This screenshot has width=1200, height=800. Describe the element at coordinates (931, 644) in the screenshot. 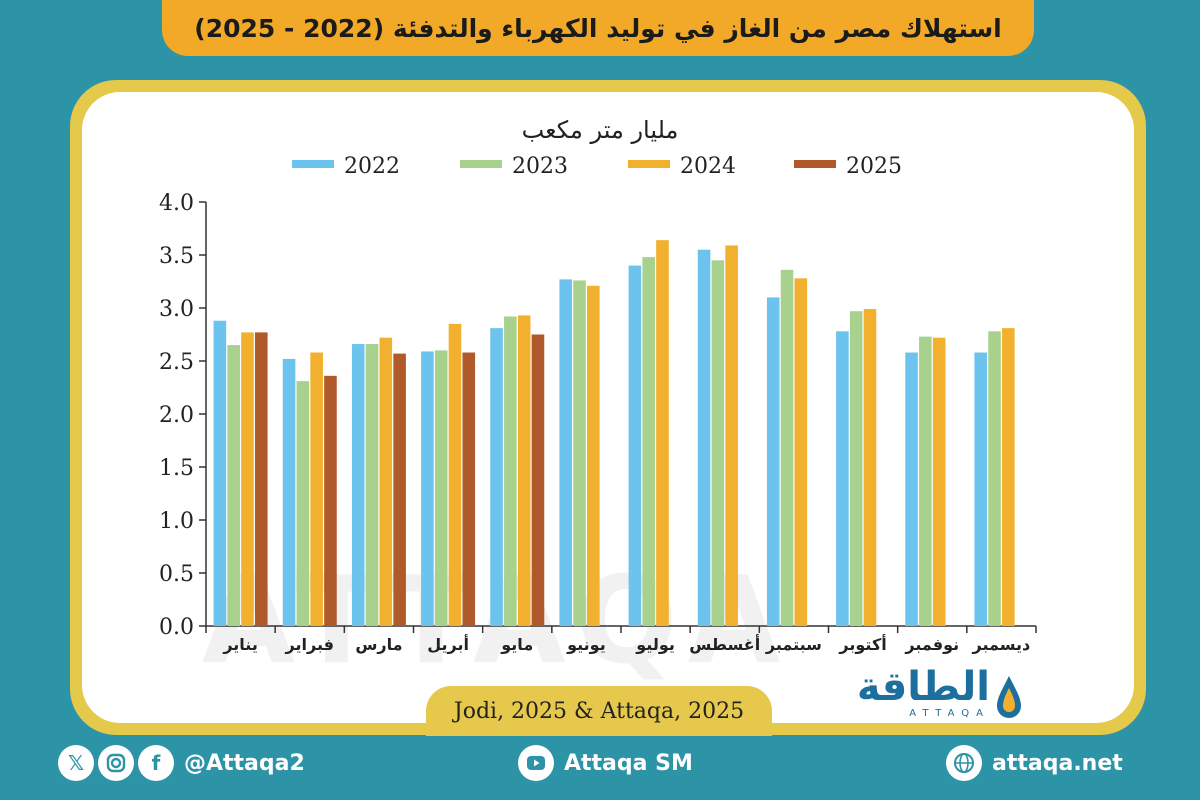

I see `x-tick-label: نوفمبر` at that location.